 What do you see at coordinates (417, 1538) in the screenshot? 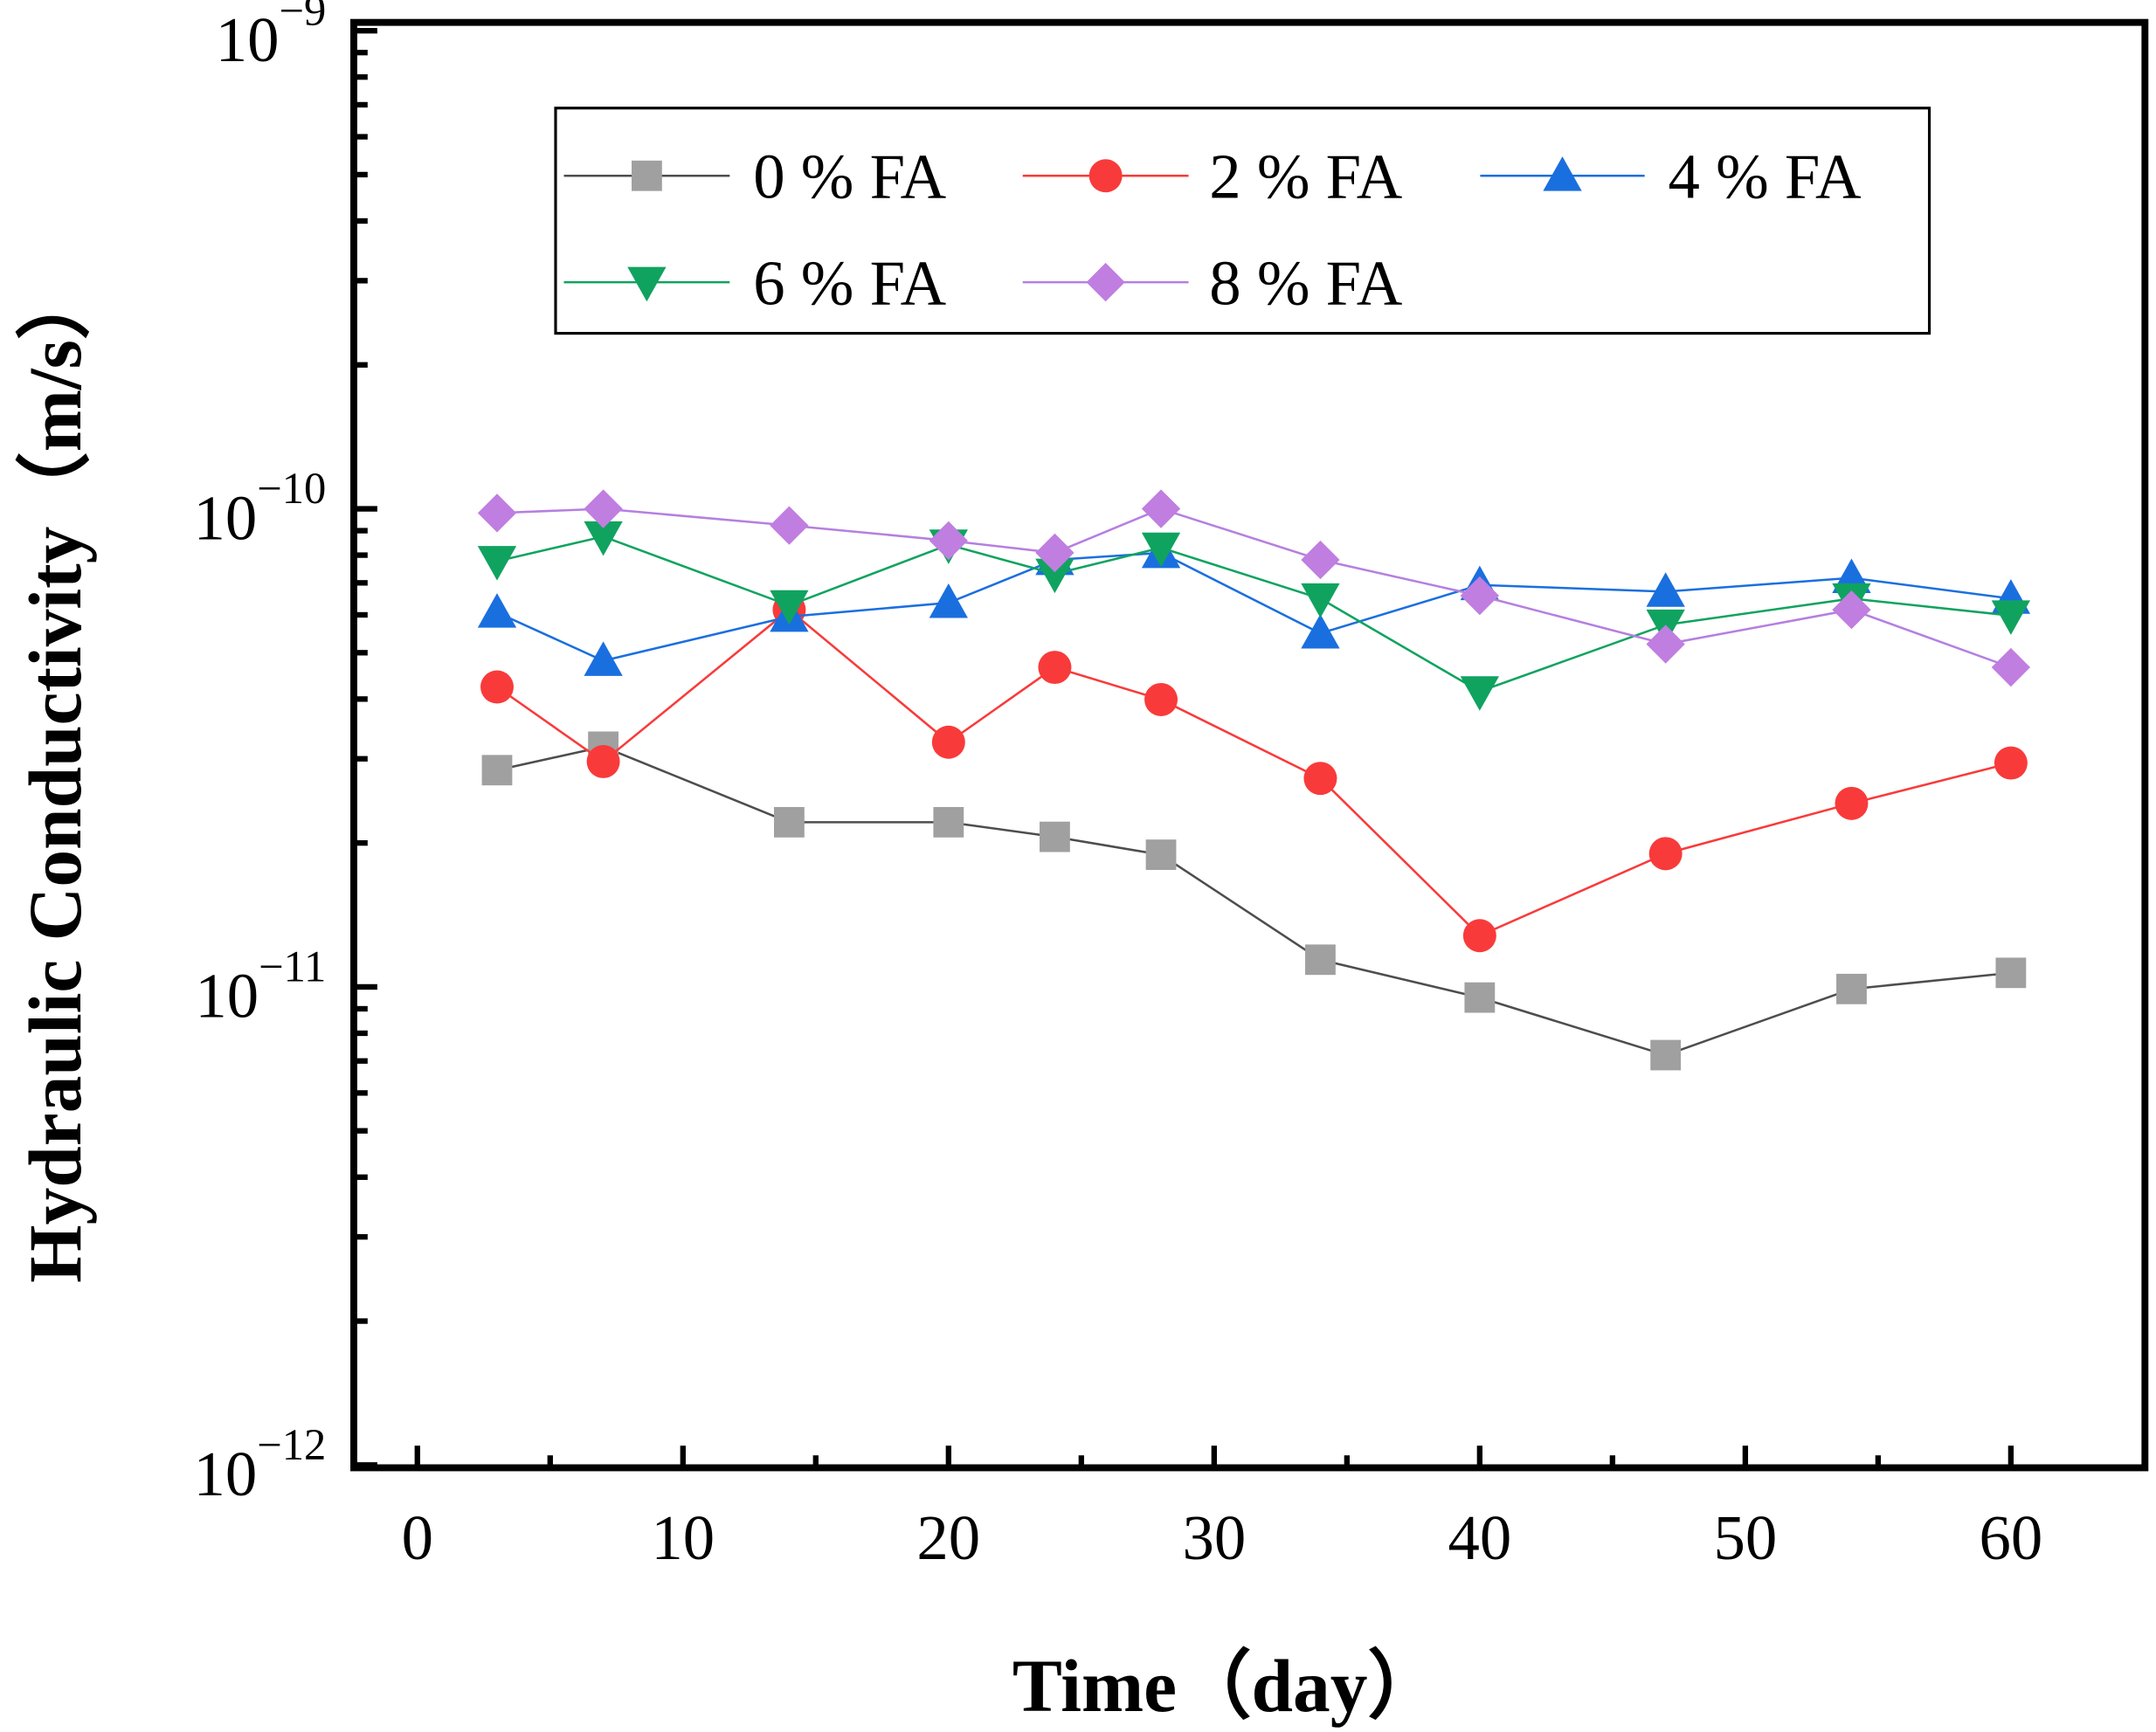
I see `x-tick-label: 0` at bounding box center [417, 1538].